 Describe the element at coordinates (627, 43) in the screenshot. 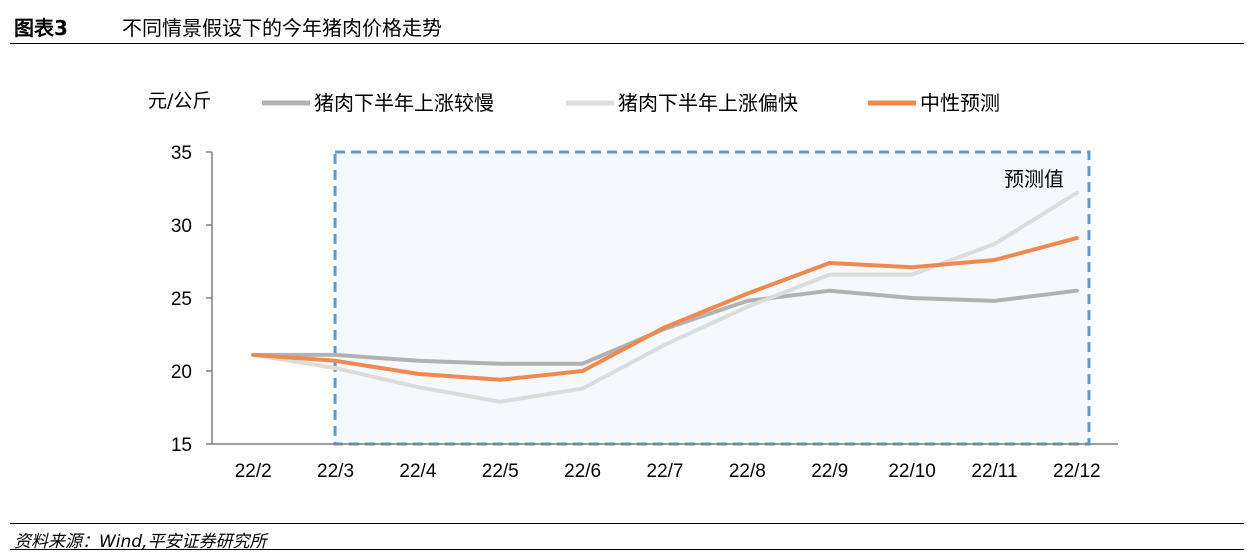

I see `header-rule` at that location.